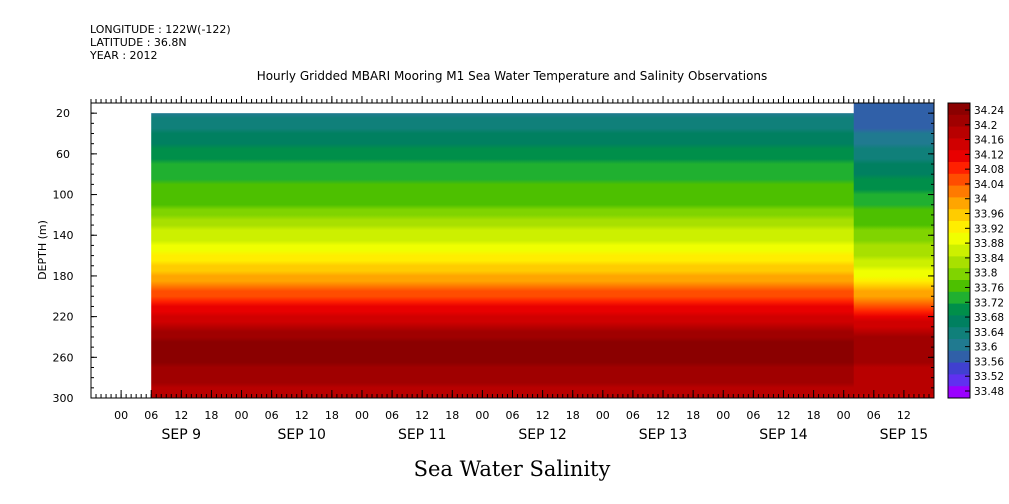 Image resolution: width=1009 pixels, height=504 pixels. I want to click on colorbar-label: 33.68, so click(989, 318).